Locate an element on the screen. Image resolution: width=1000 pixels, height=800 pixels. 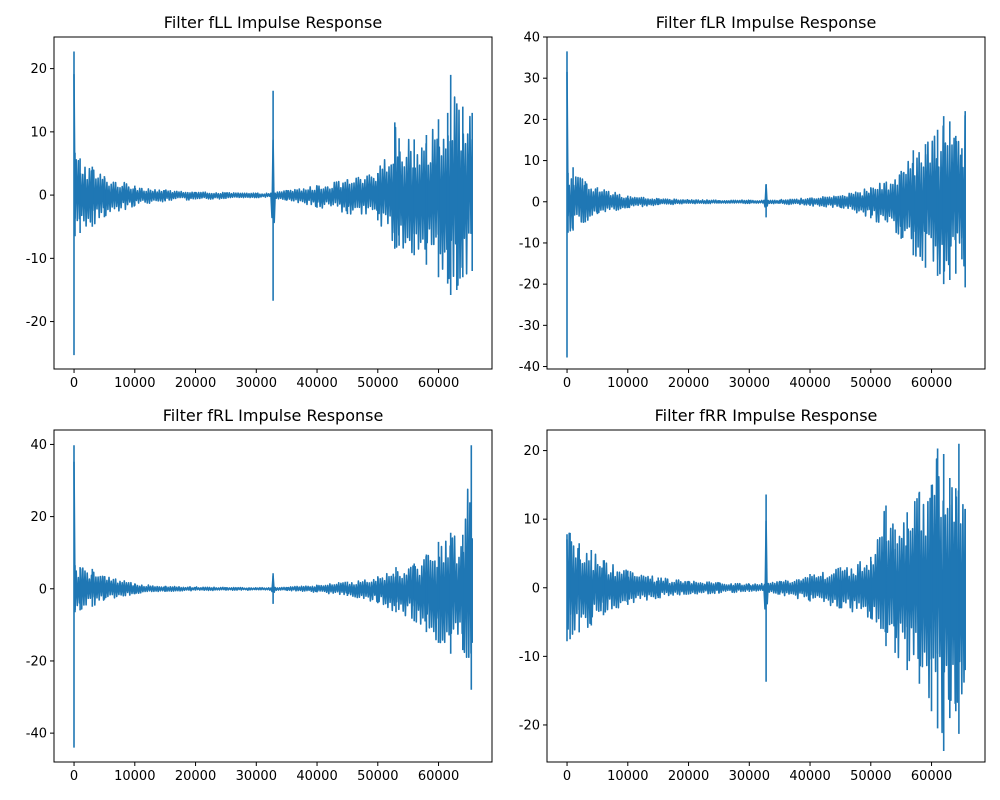
subplot-title: Filter fRR Impulse Response is located at coordinates (766, 415).